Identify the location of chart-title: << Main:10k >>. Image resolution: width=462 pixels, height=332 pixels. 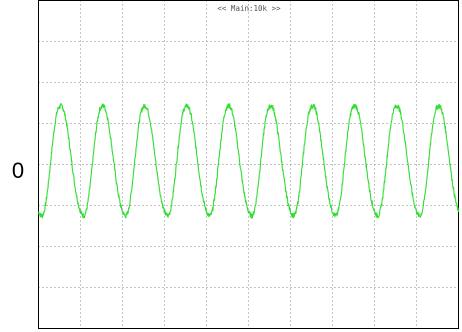
(249, 8).